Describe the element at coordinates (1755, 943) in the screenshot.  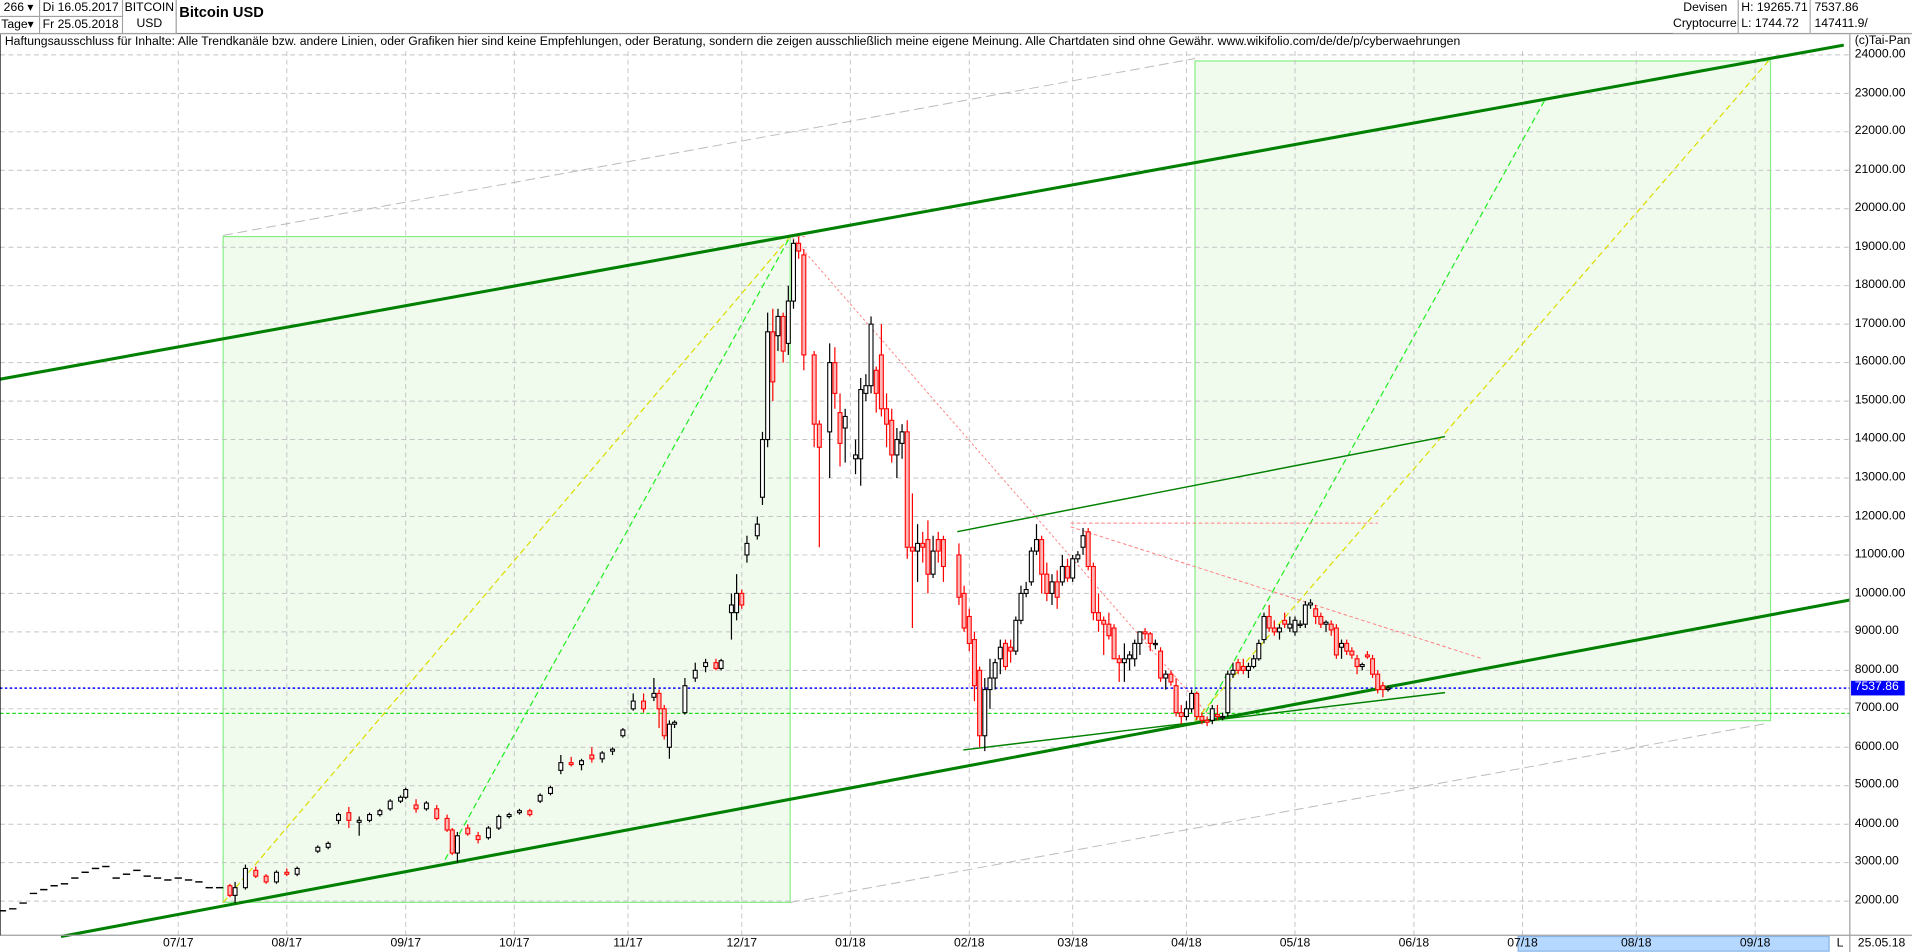
I see `x-tick-label: 09/18` at that location.